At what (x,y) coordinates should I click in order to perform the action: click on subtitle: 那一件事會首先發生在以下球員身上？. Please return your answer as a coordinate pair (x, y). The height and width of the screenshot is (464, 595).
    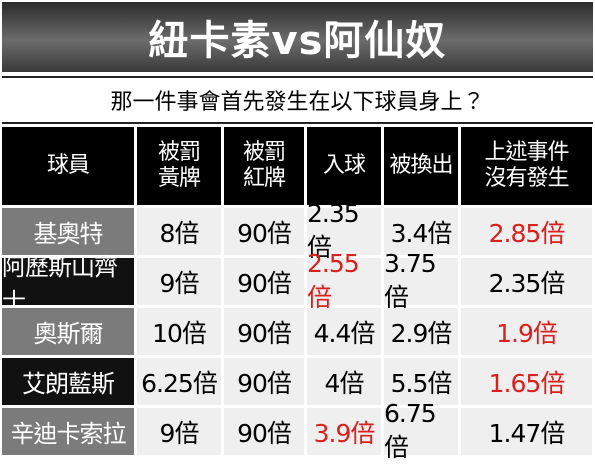
    Looking at the image, I should click on (297, 100).